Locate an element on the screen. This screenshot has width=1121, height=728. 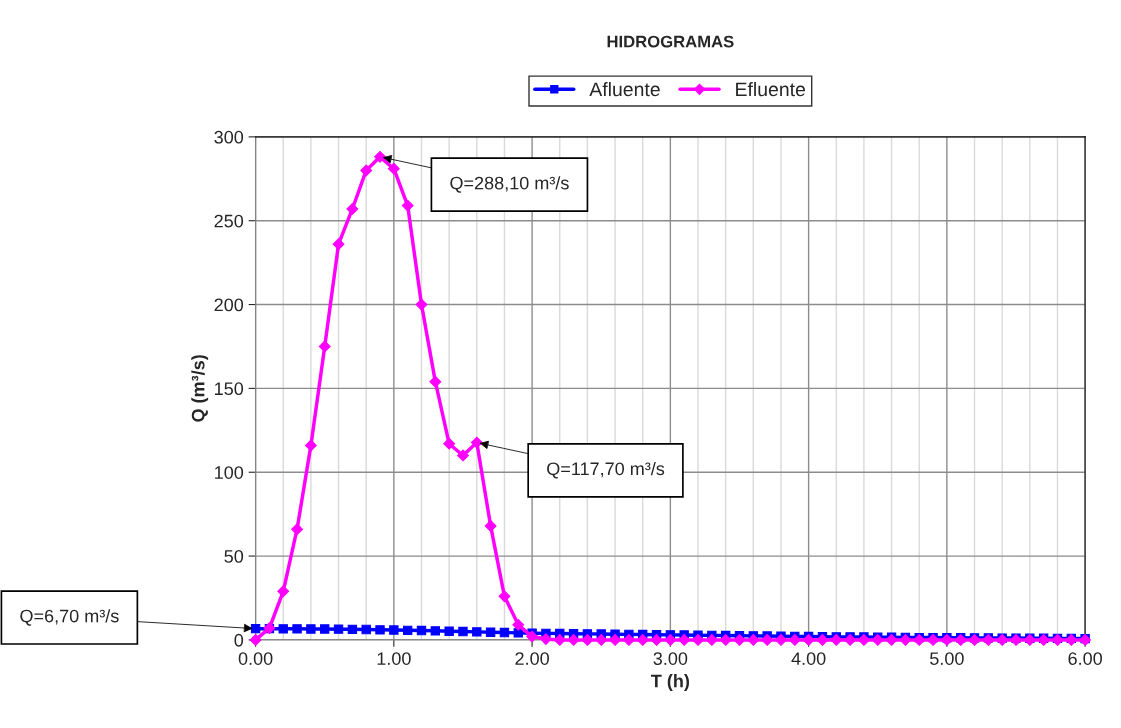
y-axis-title: Q (m³/s) is located at coordinates (200, 388).